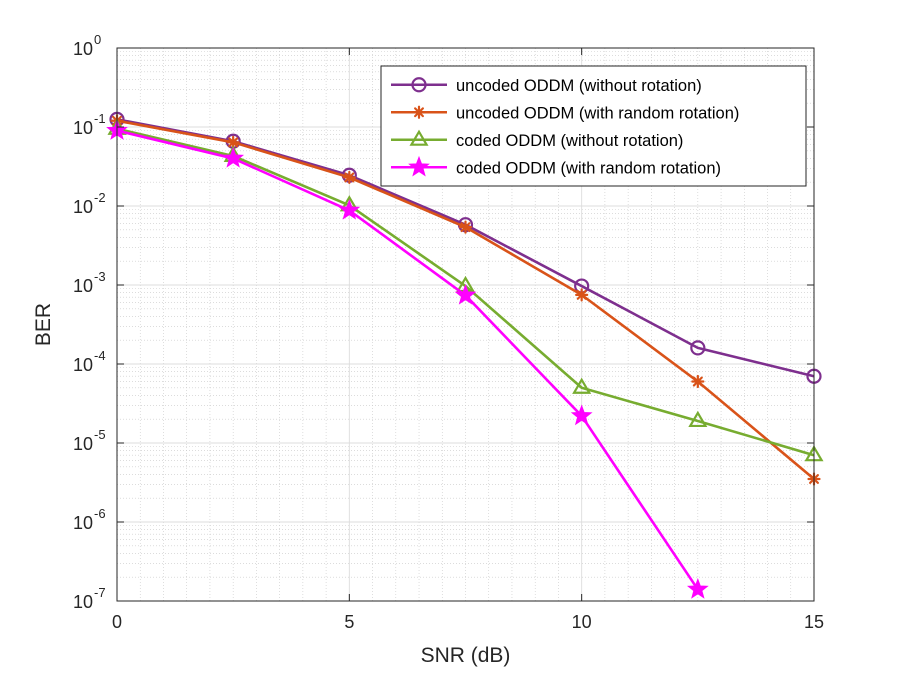 This screenshot has height=673, width=897. I want to click on legend-item: uncoded ODDM (without rotation), so click(546, 86).